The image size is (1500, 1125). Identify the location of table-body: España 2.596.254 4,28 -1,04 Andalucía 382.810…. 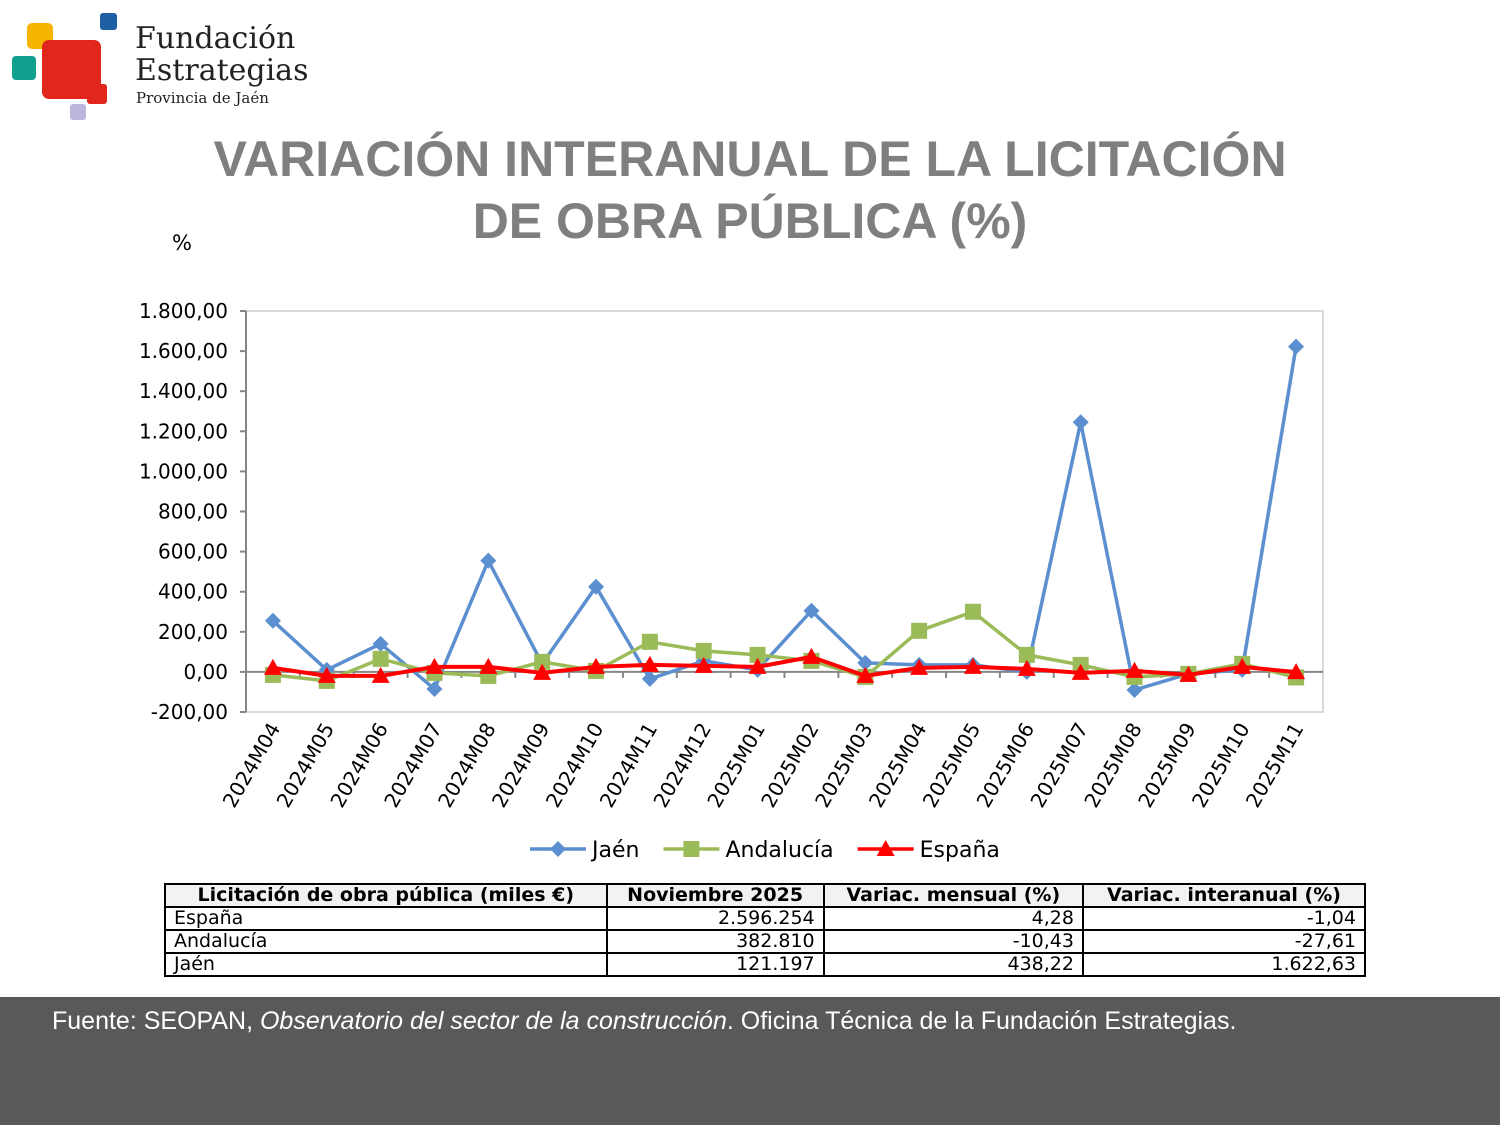
(765, 941).